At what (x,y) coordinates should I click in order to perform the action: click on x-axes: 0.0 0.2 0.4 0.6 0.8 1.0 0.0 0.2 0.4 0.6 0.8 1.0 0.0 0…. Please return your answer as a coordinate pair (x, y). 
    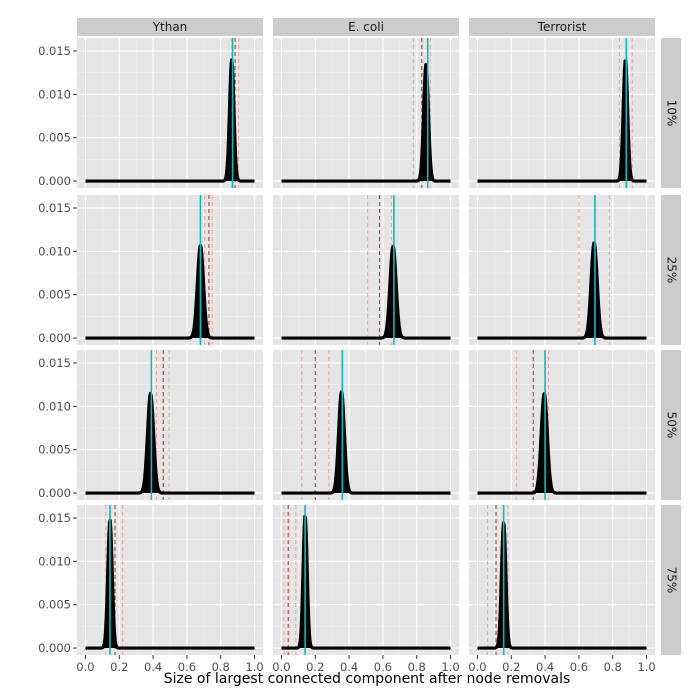
    Looking at the image, I should click on (366, 664).